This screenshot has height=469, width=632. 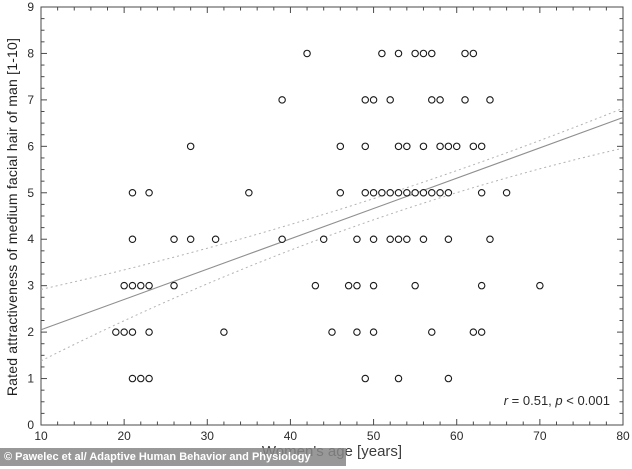 I want to click on x-tick-label: 30, so click(x=208, y=436).